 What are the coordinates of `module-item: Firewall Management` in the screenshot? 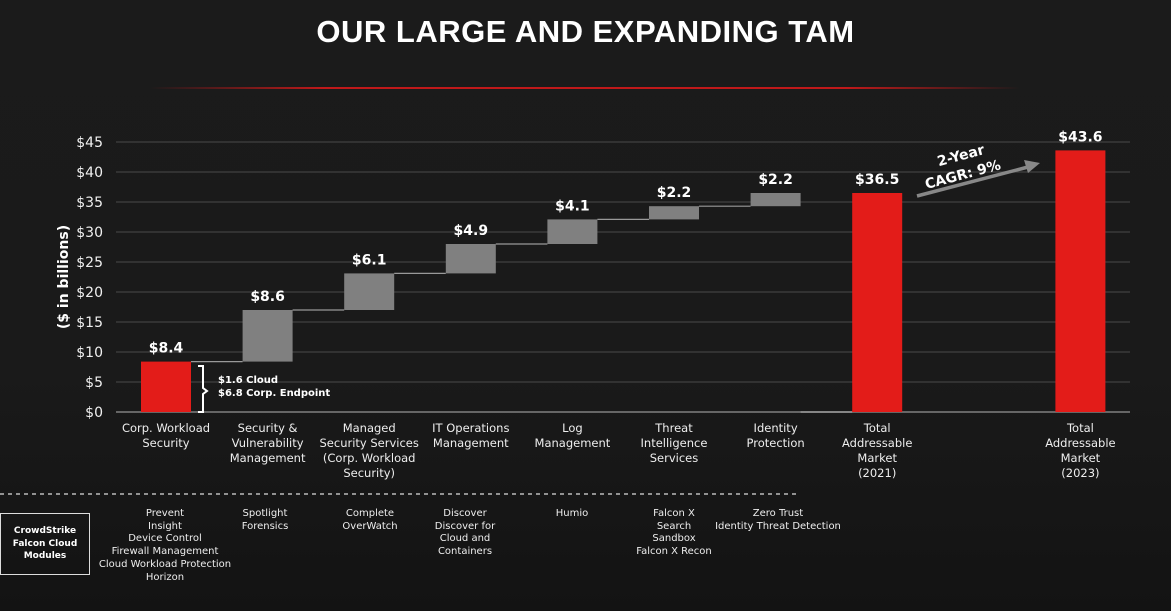 It's located at (165, 552).